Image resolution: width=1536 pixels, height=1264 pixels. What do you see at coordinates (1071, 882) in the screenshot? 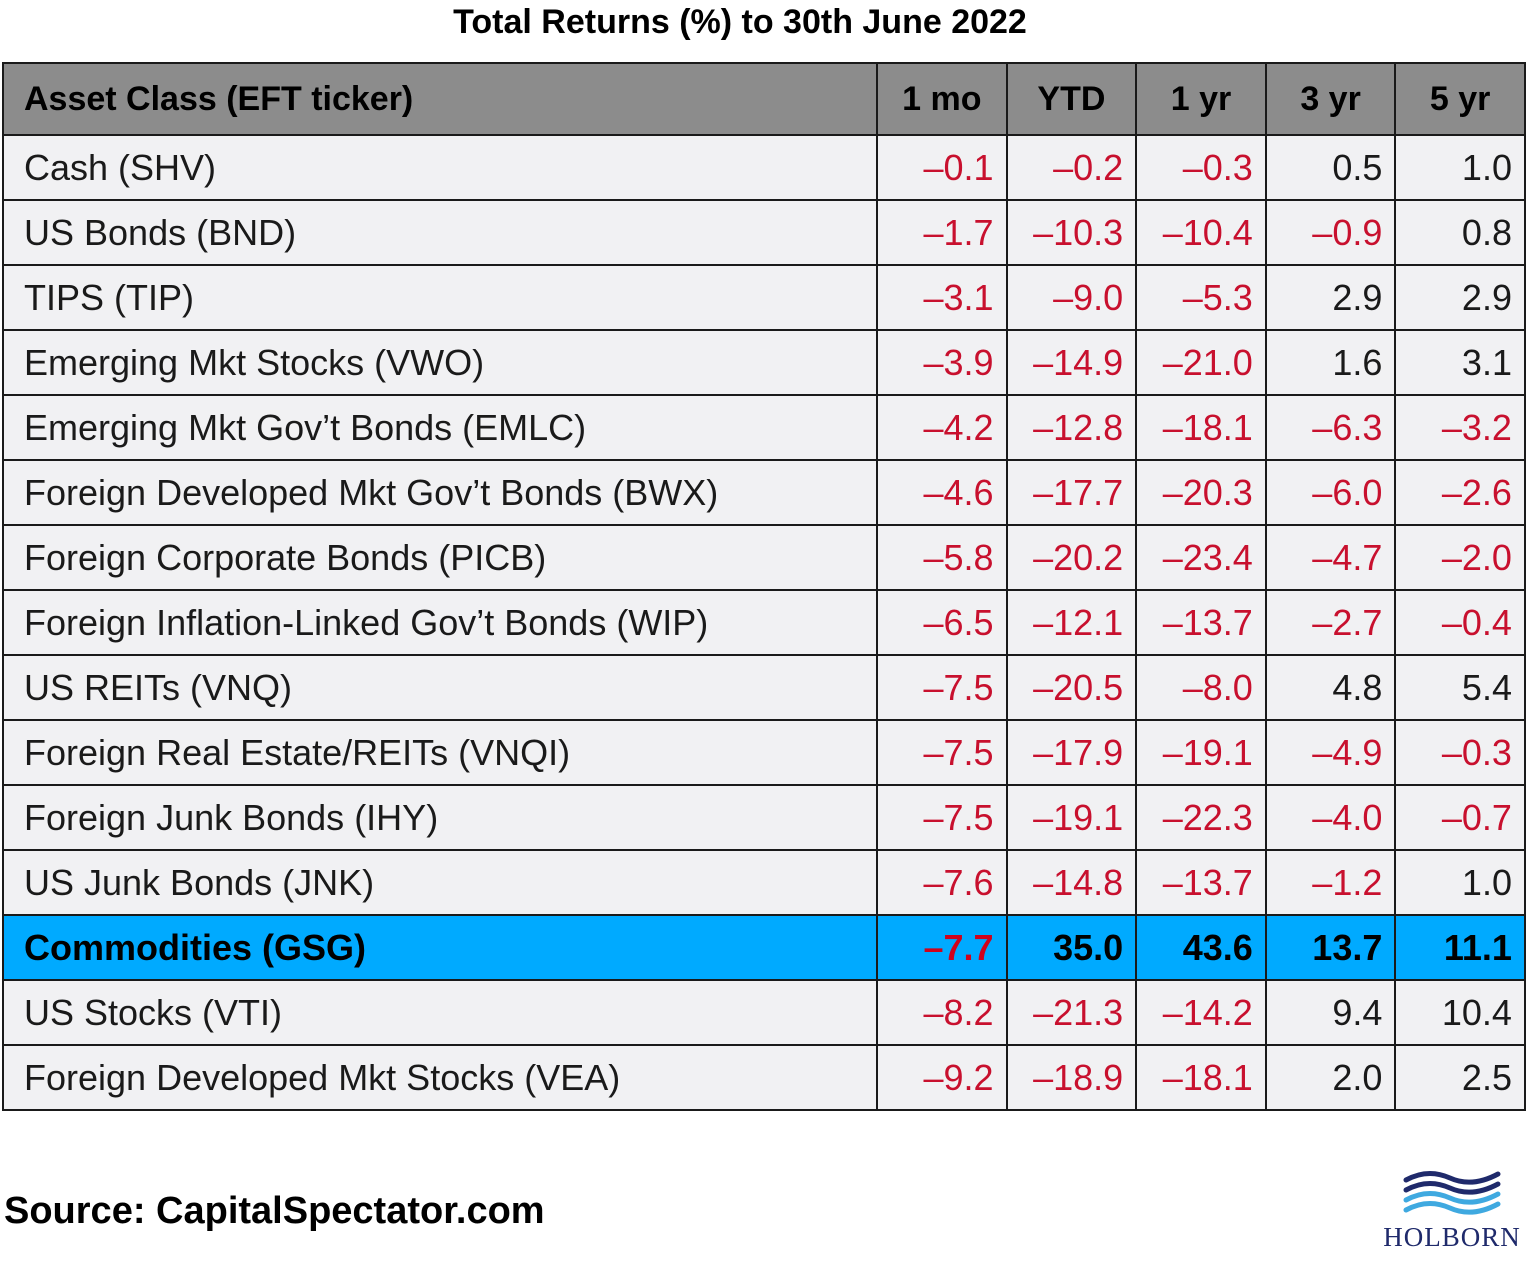
I see `return-cell-ytd: –14.8` at bounding box center [1071, 882].